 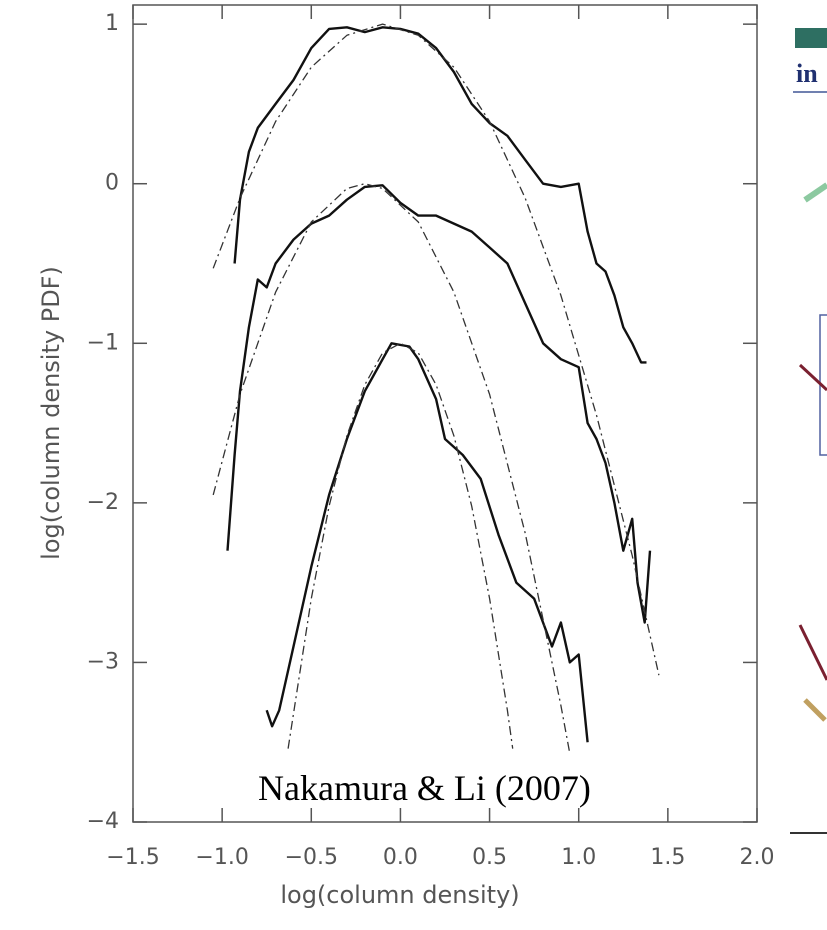 What do you see at coordinates (807, 73) in the screenshot?
I see `cropped-text: in` at bounding box center [807, 73].